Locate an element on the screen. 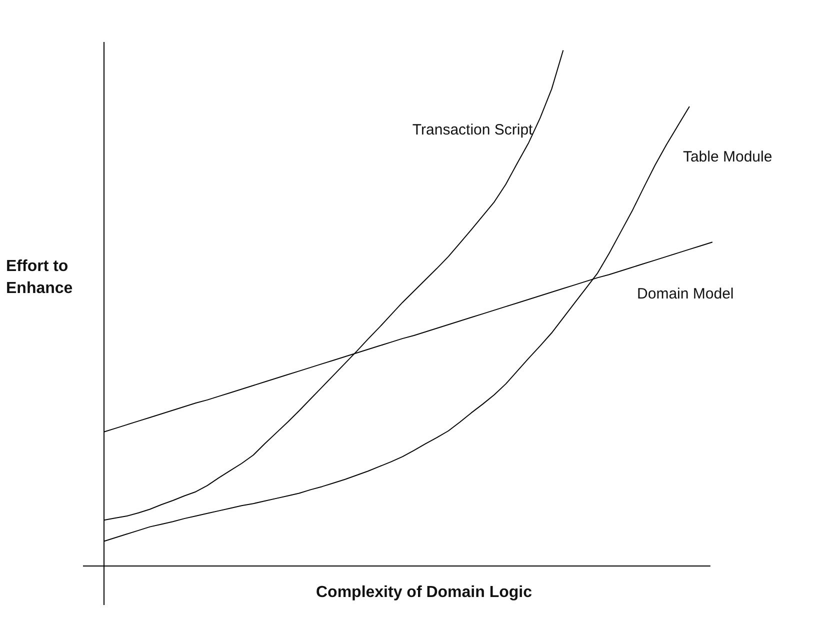  series-label: Transaction Script is located at coordinates (473, 130).